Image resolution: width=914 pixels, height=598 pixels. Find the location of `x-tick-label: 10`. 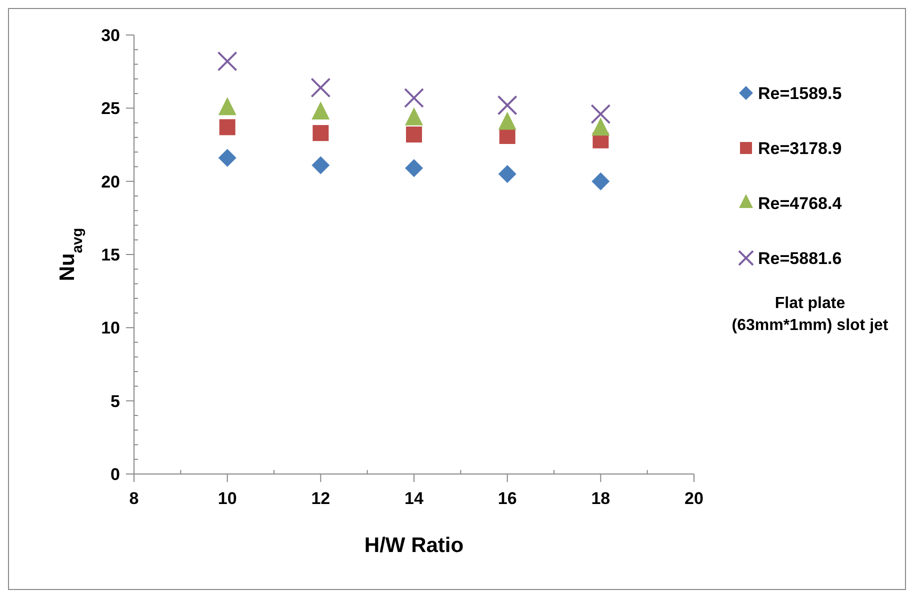

x-tick-label: 10 is located at coordinates (227, 498).